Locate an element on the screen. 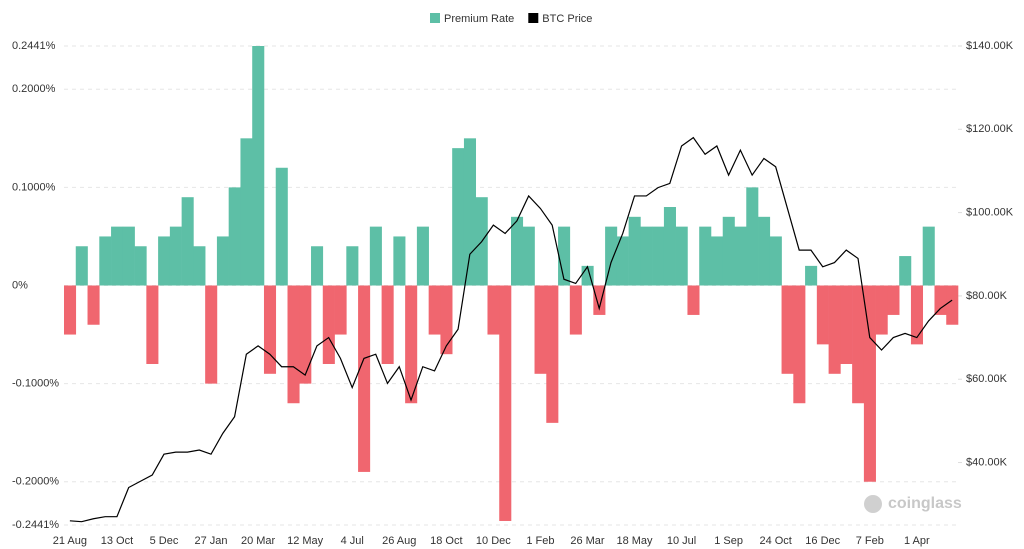  x-tick-label: 21 Aug is located at coordinates (70, 541).